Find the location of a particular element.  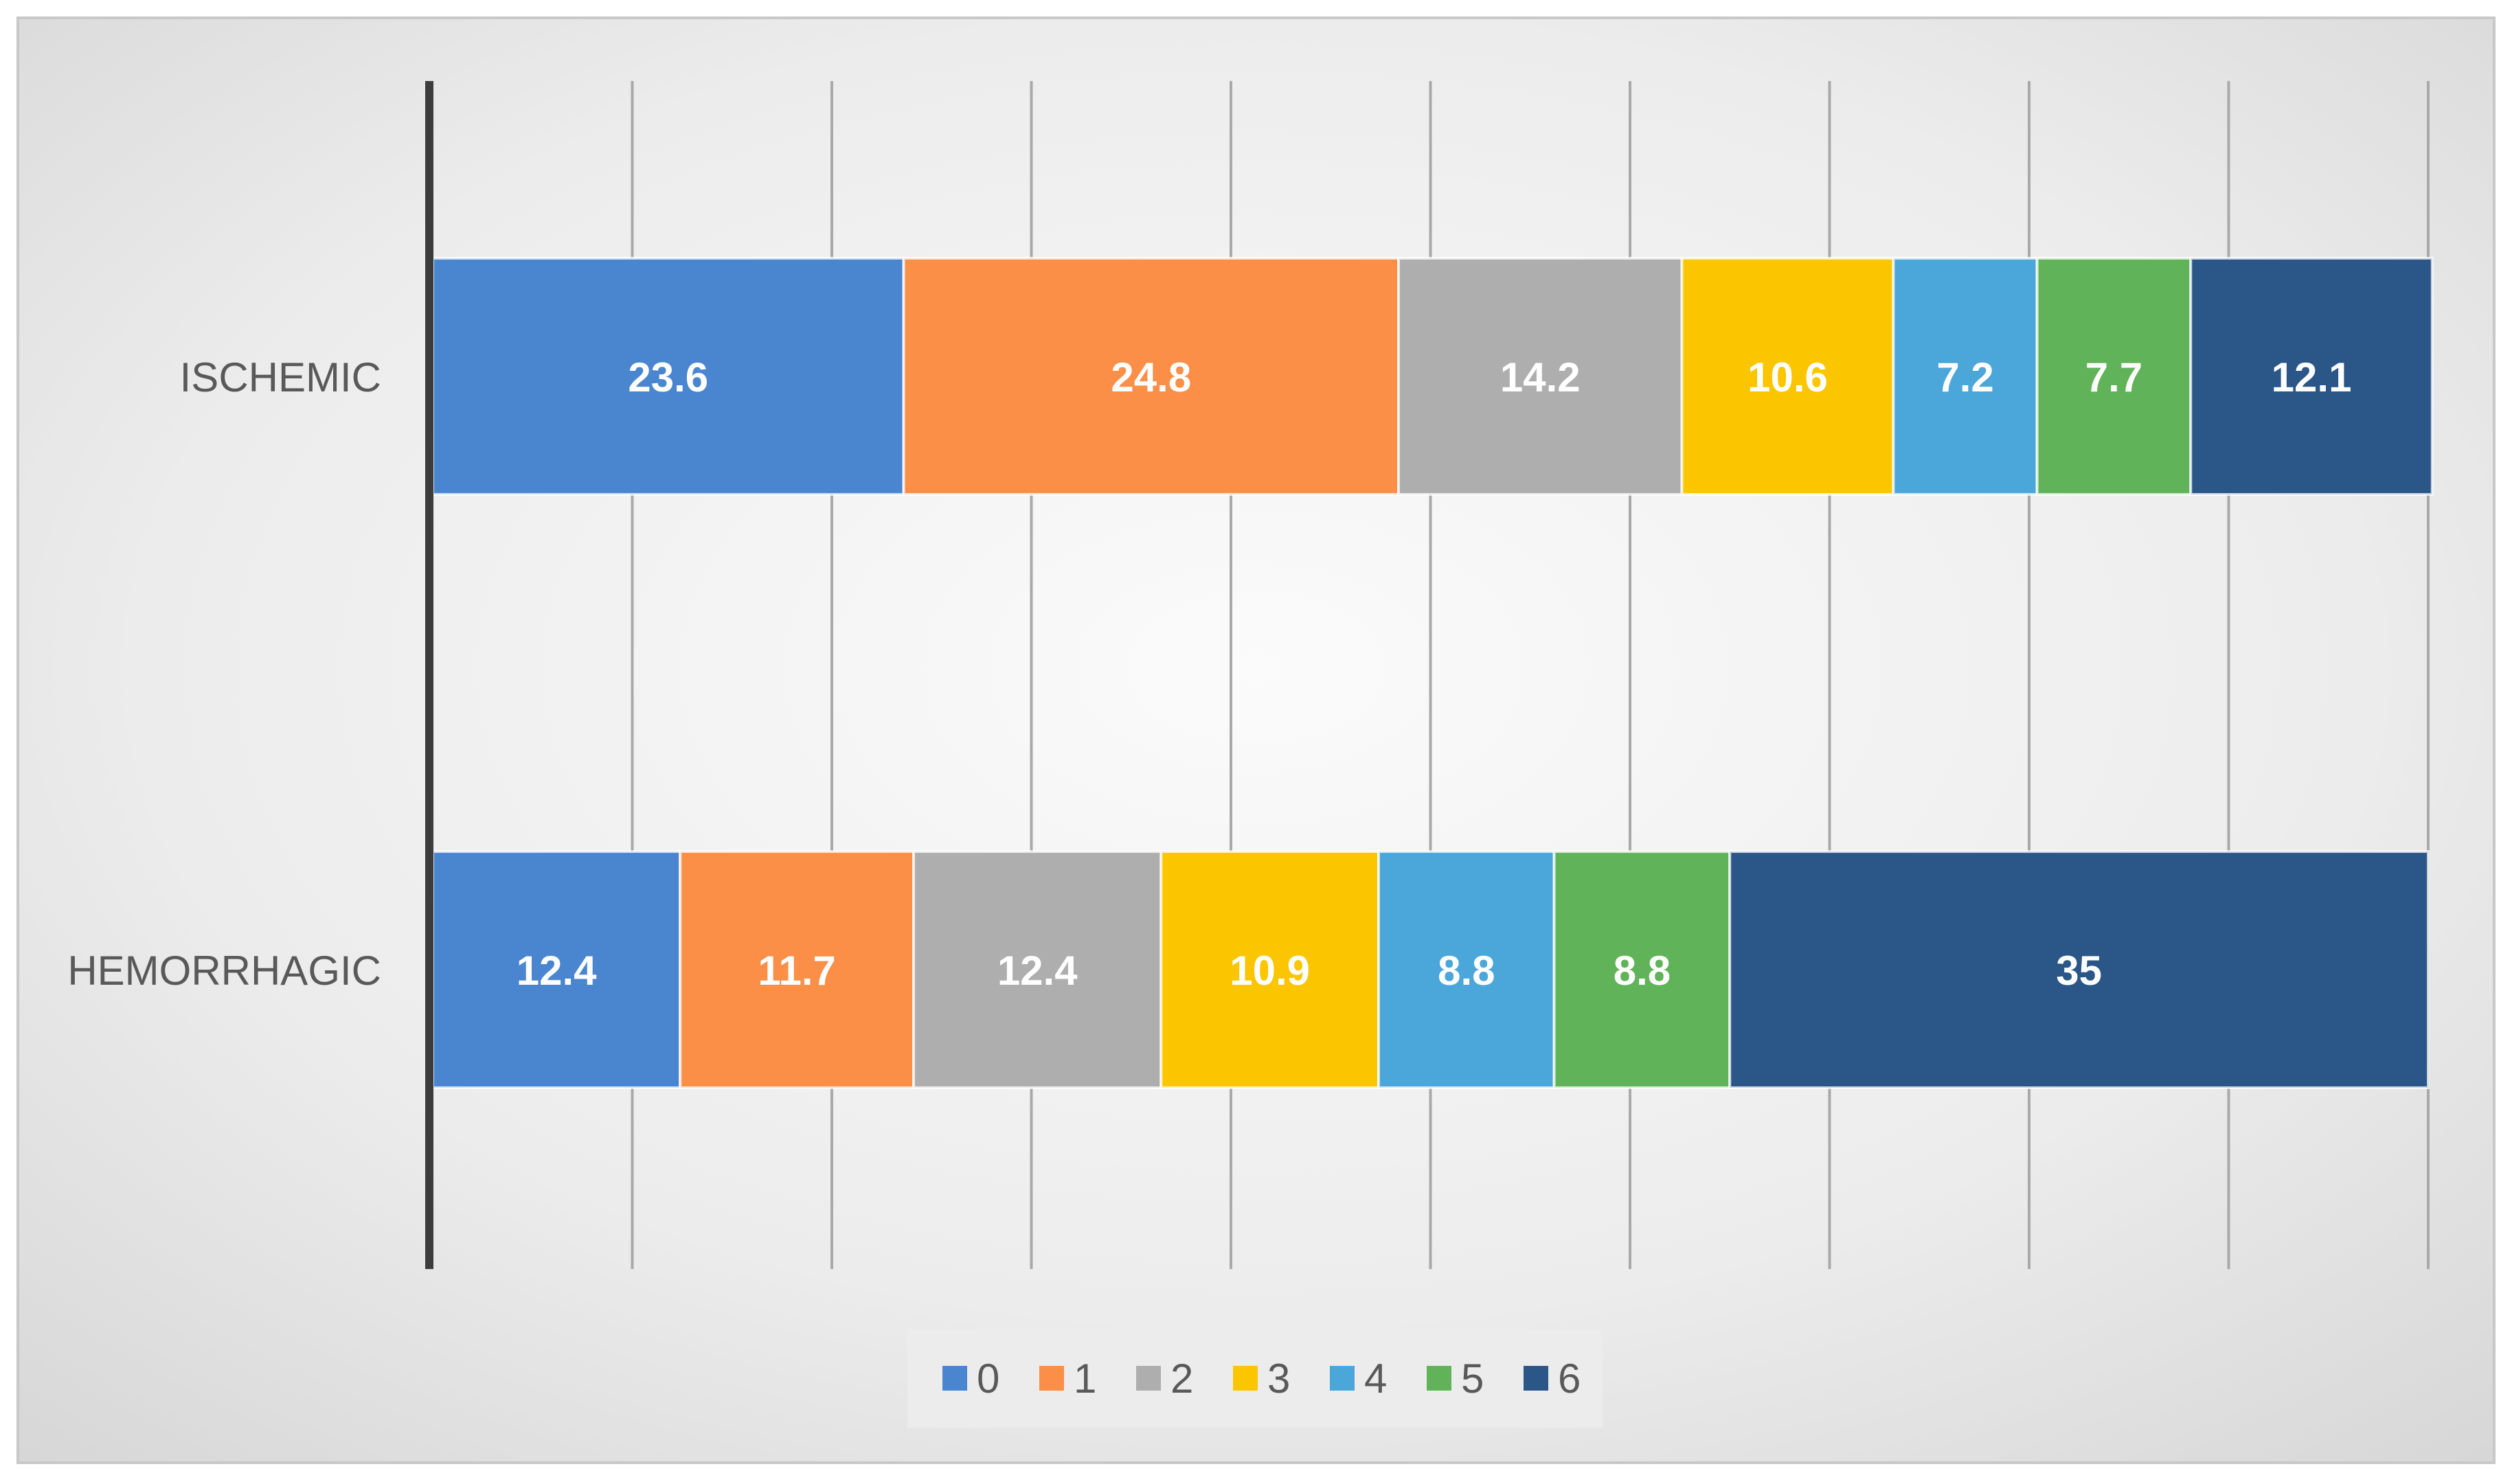

data-label: 24.8 is located at coordinates (1151, 377).